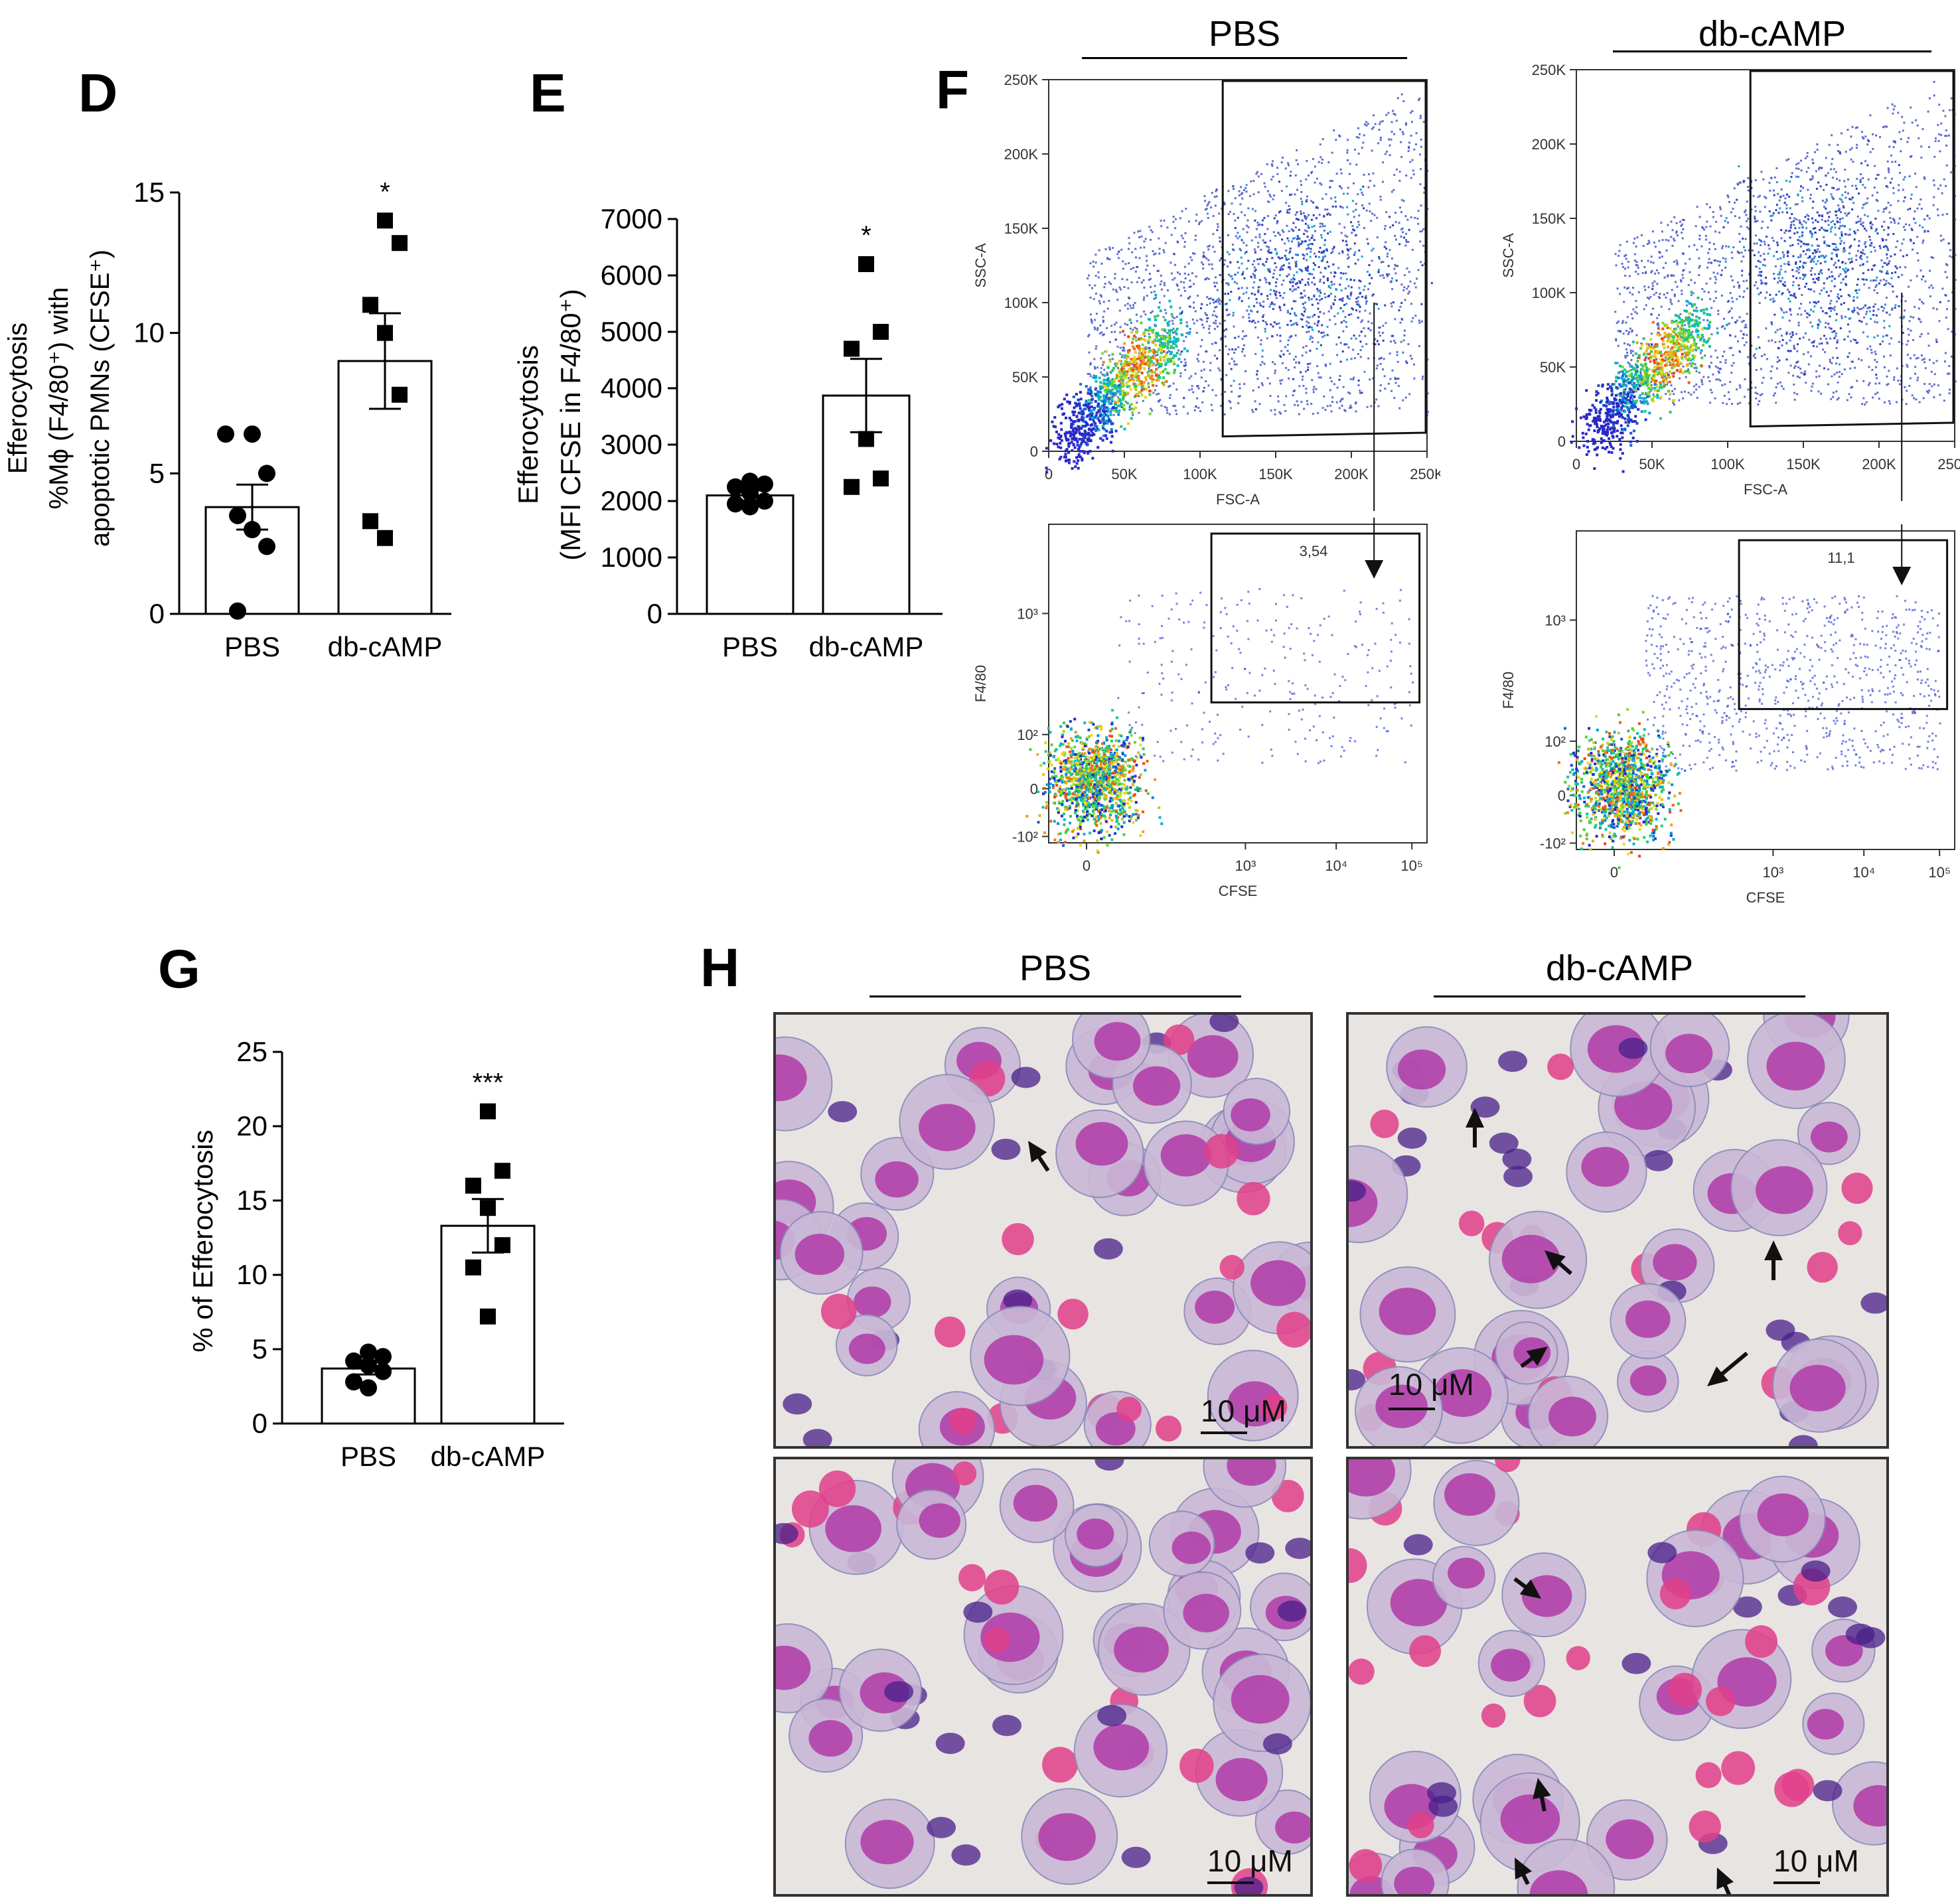 This screenshot has width=1960, height=1904. I want to click on y-tick-label: 6000, so click(631, 275).